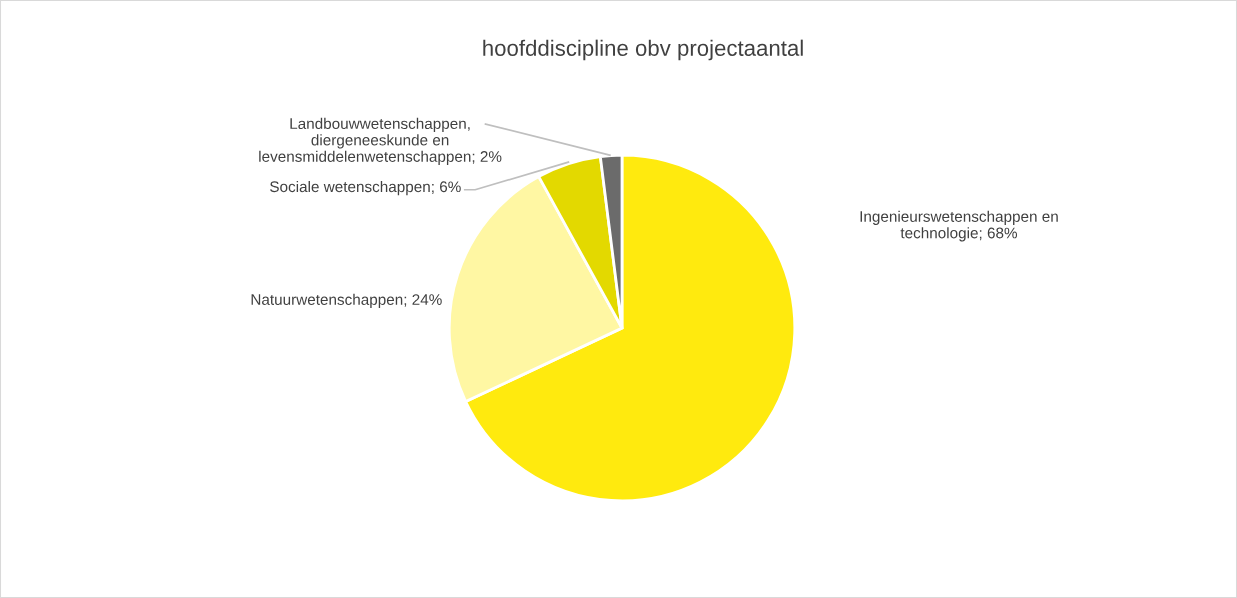 The width and height of the screenshot is (1237, 598). What do you see at coordinates (959, 226) in the screenshot?
I see `slice-label: Ingenieurswetenschappen en technologie; 68%` at bounding box center [959, 226].